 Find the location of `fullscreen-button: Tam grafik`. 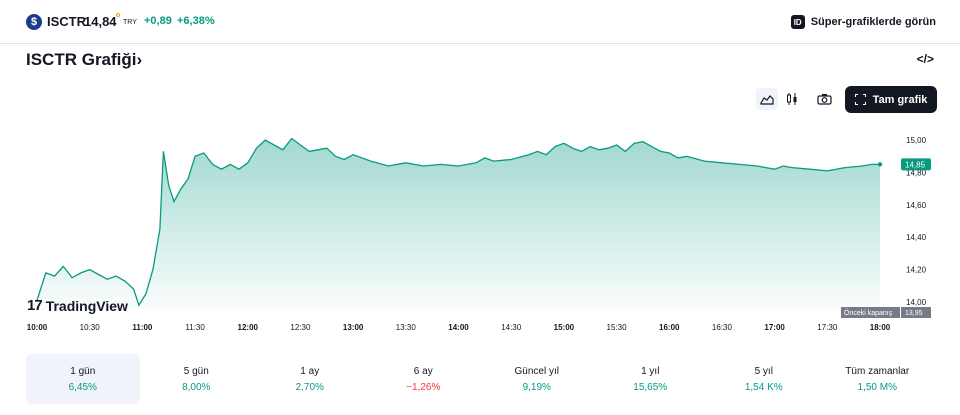

fullscreen-button: Tam grafik is located at coordinates (891, 99).